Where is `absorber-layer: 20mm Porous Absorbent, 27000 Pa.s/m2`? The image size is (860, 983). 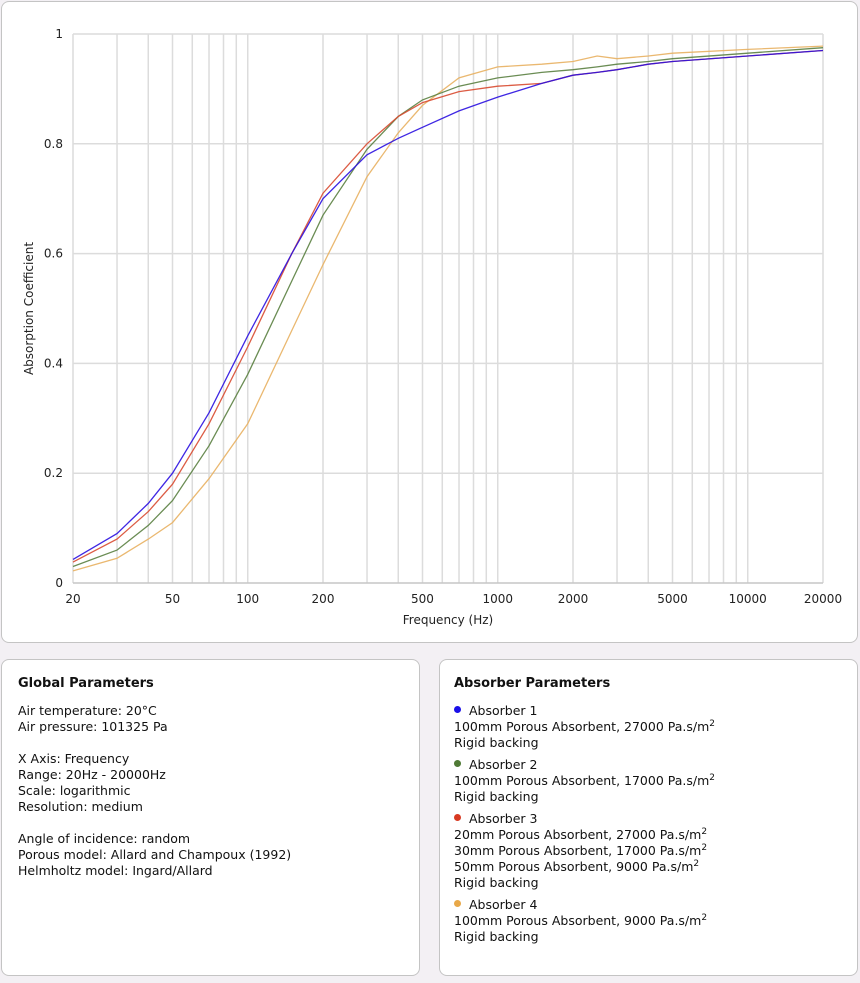
absorber-layer: 20mm Porous Absorbent, 27000 Pa.s/m2 is located at coordinates (581, 834).